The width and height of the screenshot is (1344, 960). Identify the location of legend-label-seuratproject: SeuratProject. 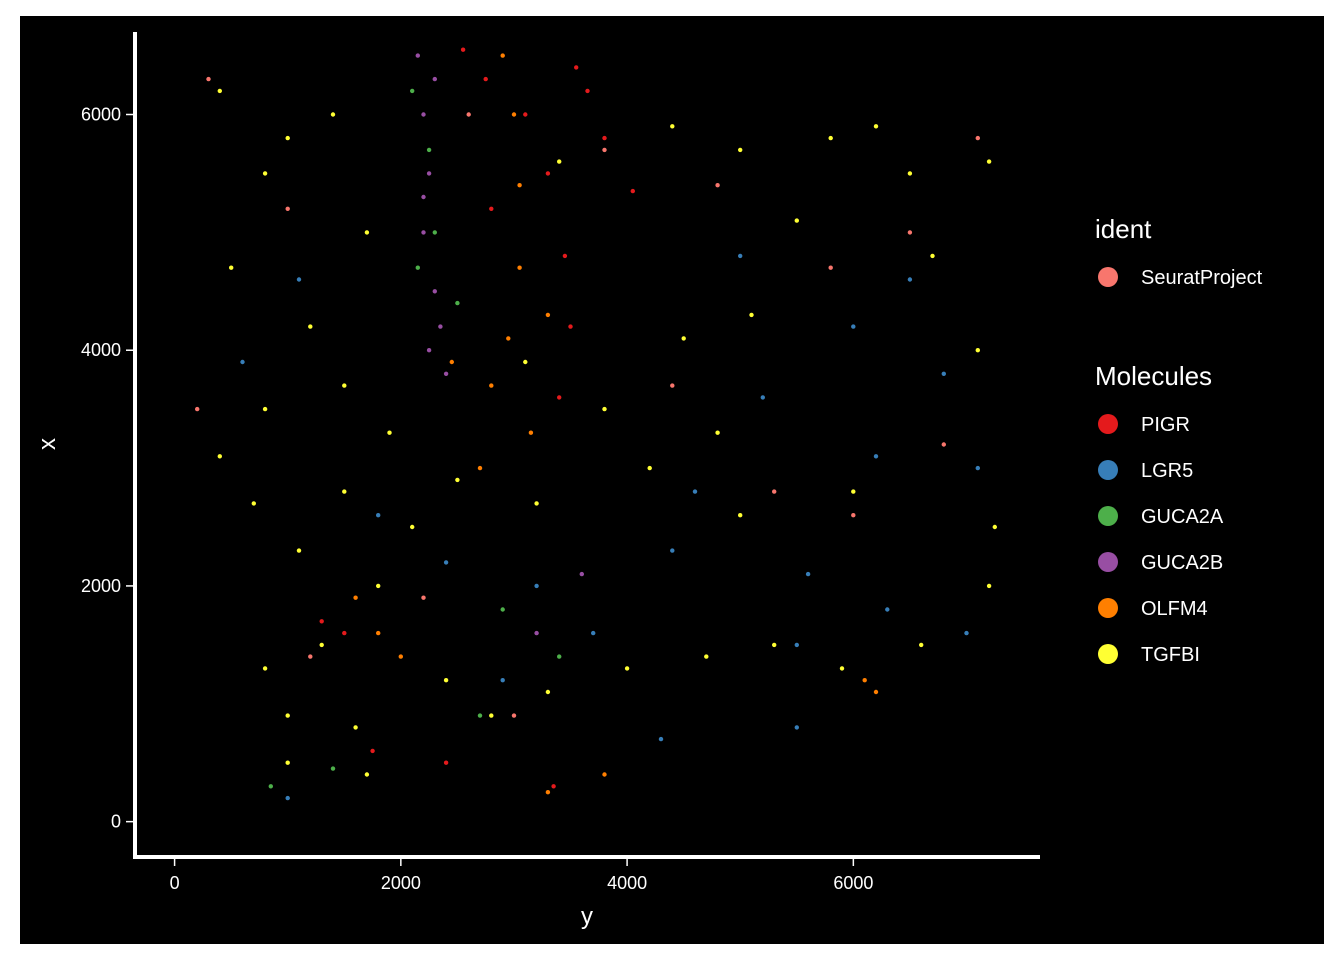
(1202, 278).